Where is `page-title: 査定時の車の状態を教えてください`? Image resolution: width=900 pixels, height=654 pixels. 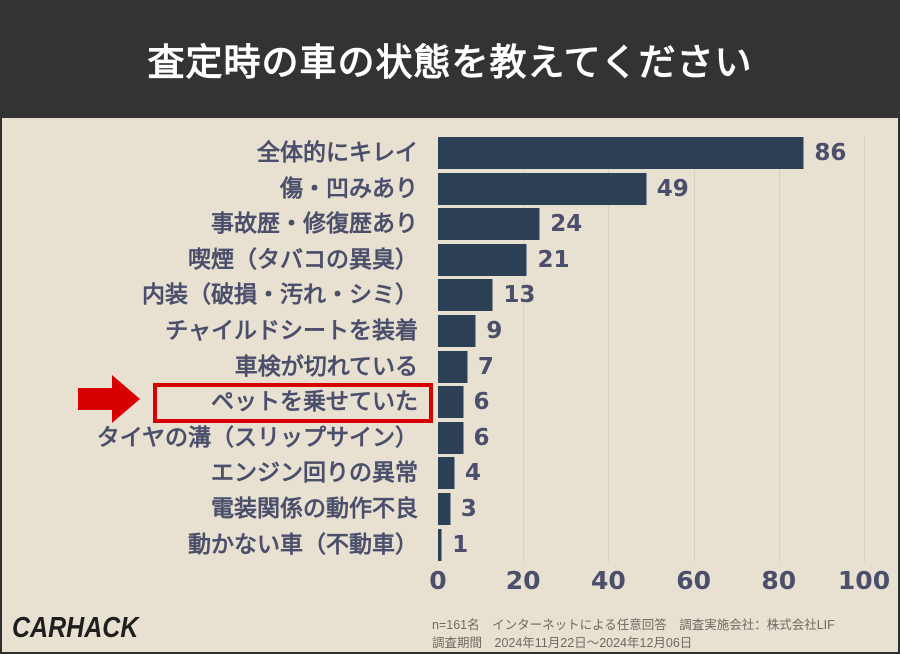
page-title: 査定時の車の状態を教えてください is located at coordinates (450, 62).